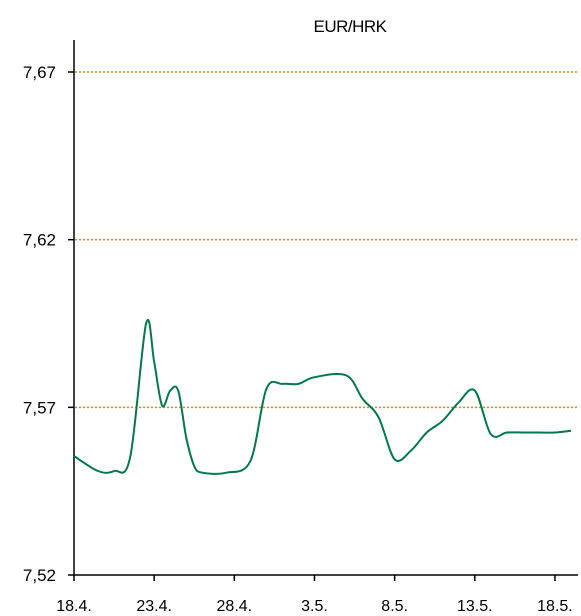  What do you see at coordinates (39, 72) in the screenshot?
I see `y-tick-label: 7,67` at bounding box center [39, 72].